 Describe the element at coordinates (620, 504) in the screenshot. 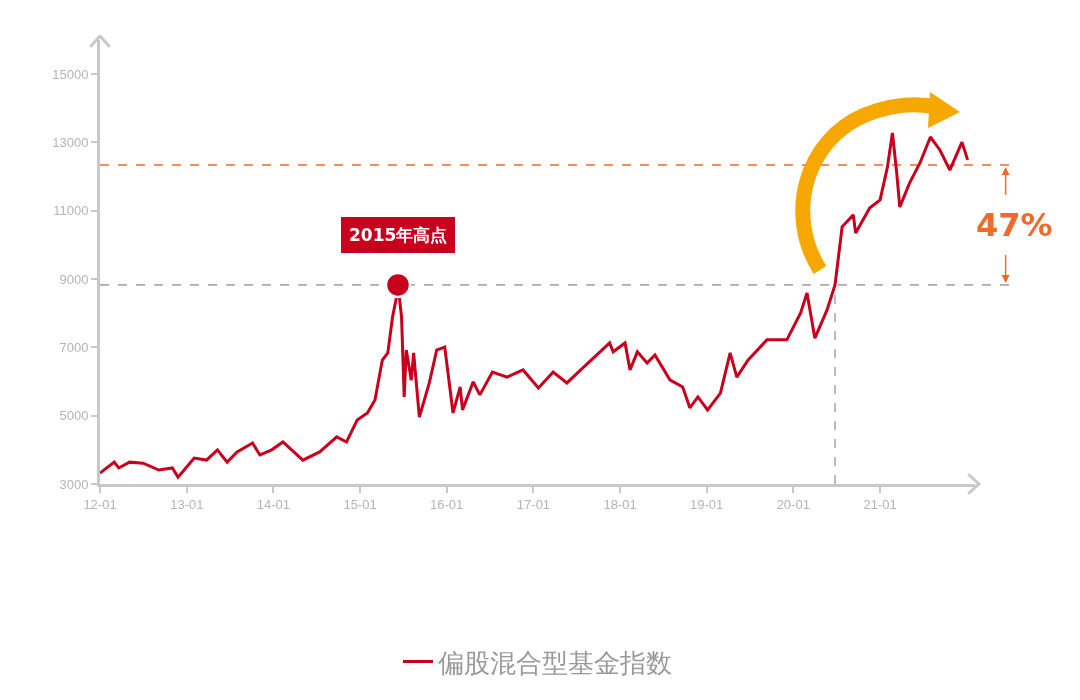

I see `x-tick-label: 18-01` at that location.